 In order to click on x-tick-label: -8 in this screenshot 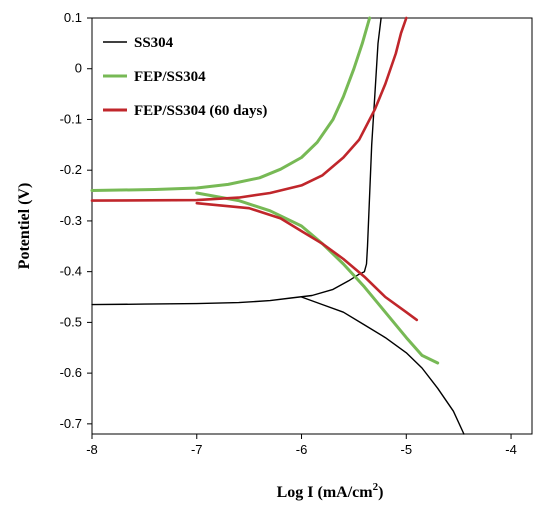, I will do `click(92, 449)`.